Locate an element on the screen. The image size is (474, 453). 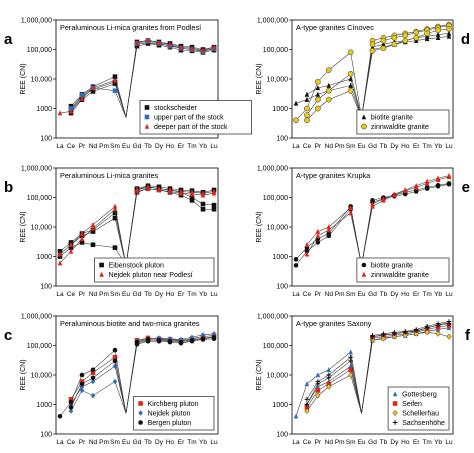
y-tick-label: 100 is located at coordinates (46, 435).